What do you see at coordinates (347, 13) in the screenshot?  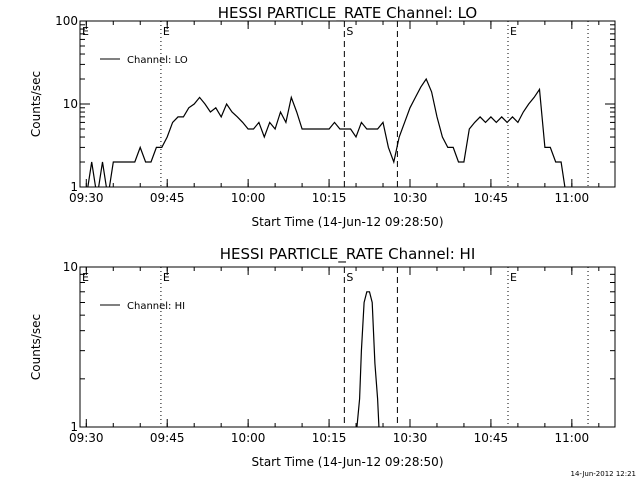 I see `chart-title: HESSI PARTICLE_RATE Channel: LO` at bounding box center [347, 13].